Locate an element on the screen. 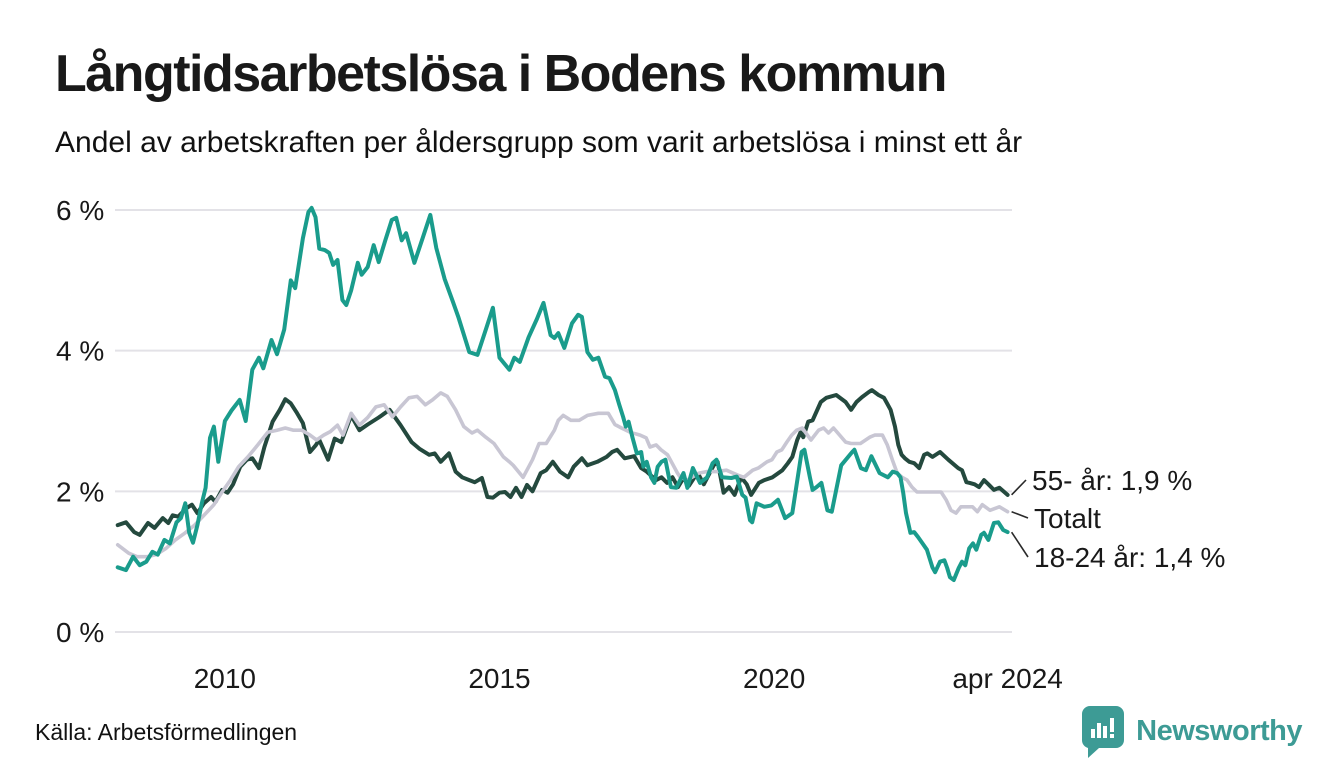  y-axis-tick-label: 4 % is located at coordinates (80, 351).